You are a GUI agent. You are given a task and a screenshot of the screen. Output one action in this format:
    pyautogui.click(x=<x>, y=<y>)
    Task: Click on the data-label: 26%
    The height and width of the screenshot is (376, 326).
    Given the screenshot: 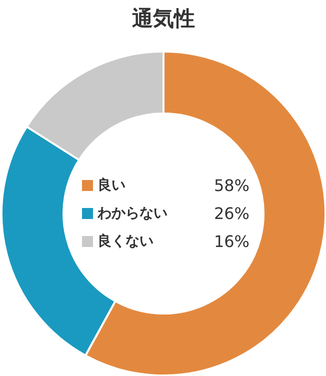 What is the action you would take?
    pyautogui.click(x=232, y=213)
    